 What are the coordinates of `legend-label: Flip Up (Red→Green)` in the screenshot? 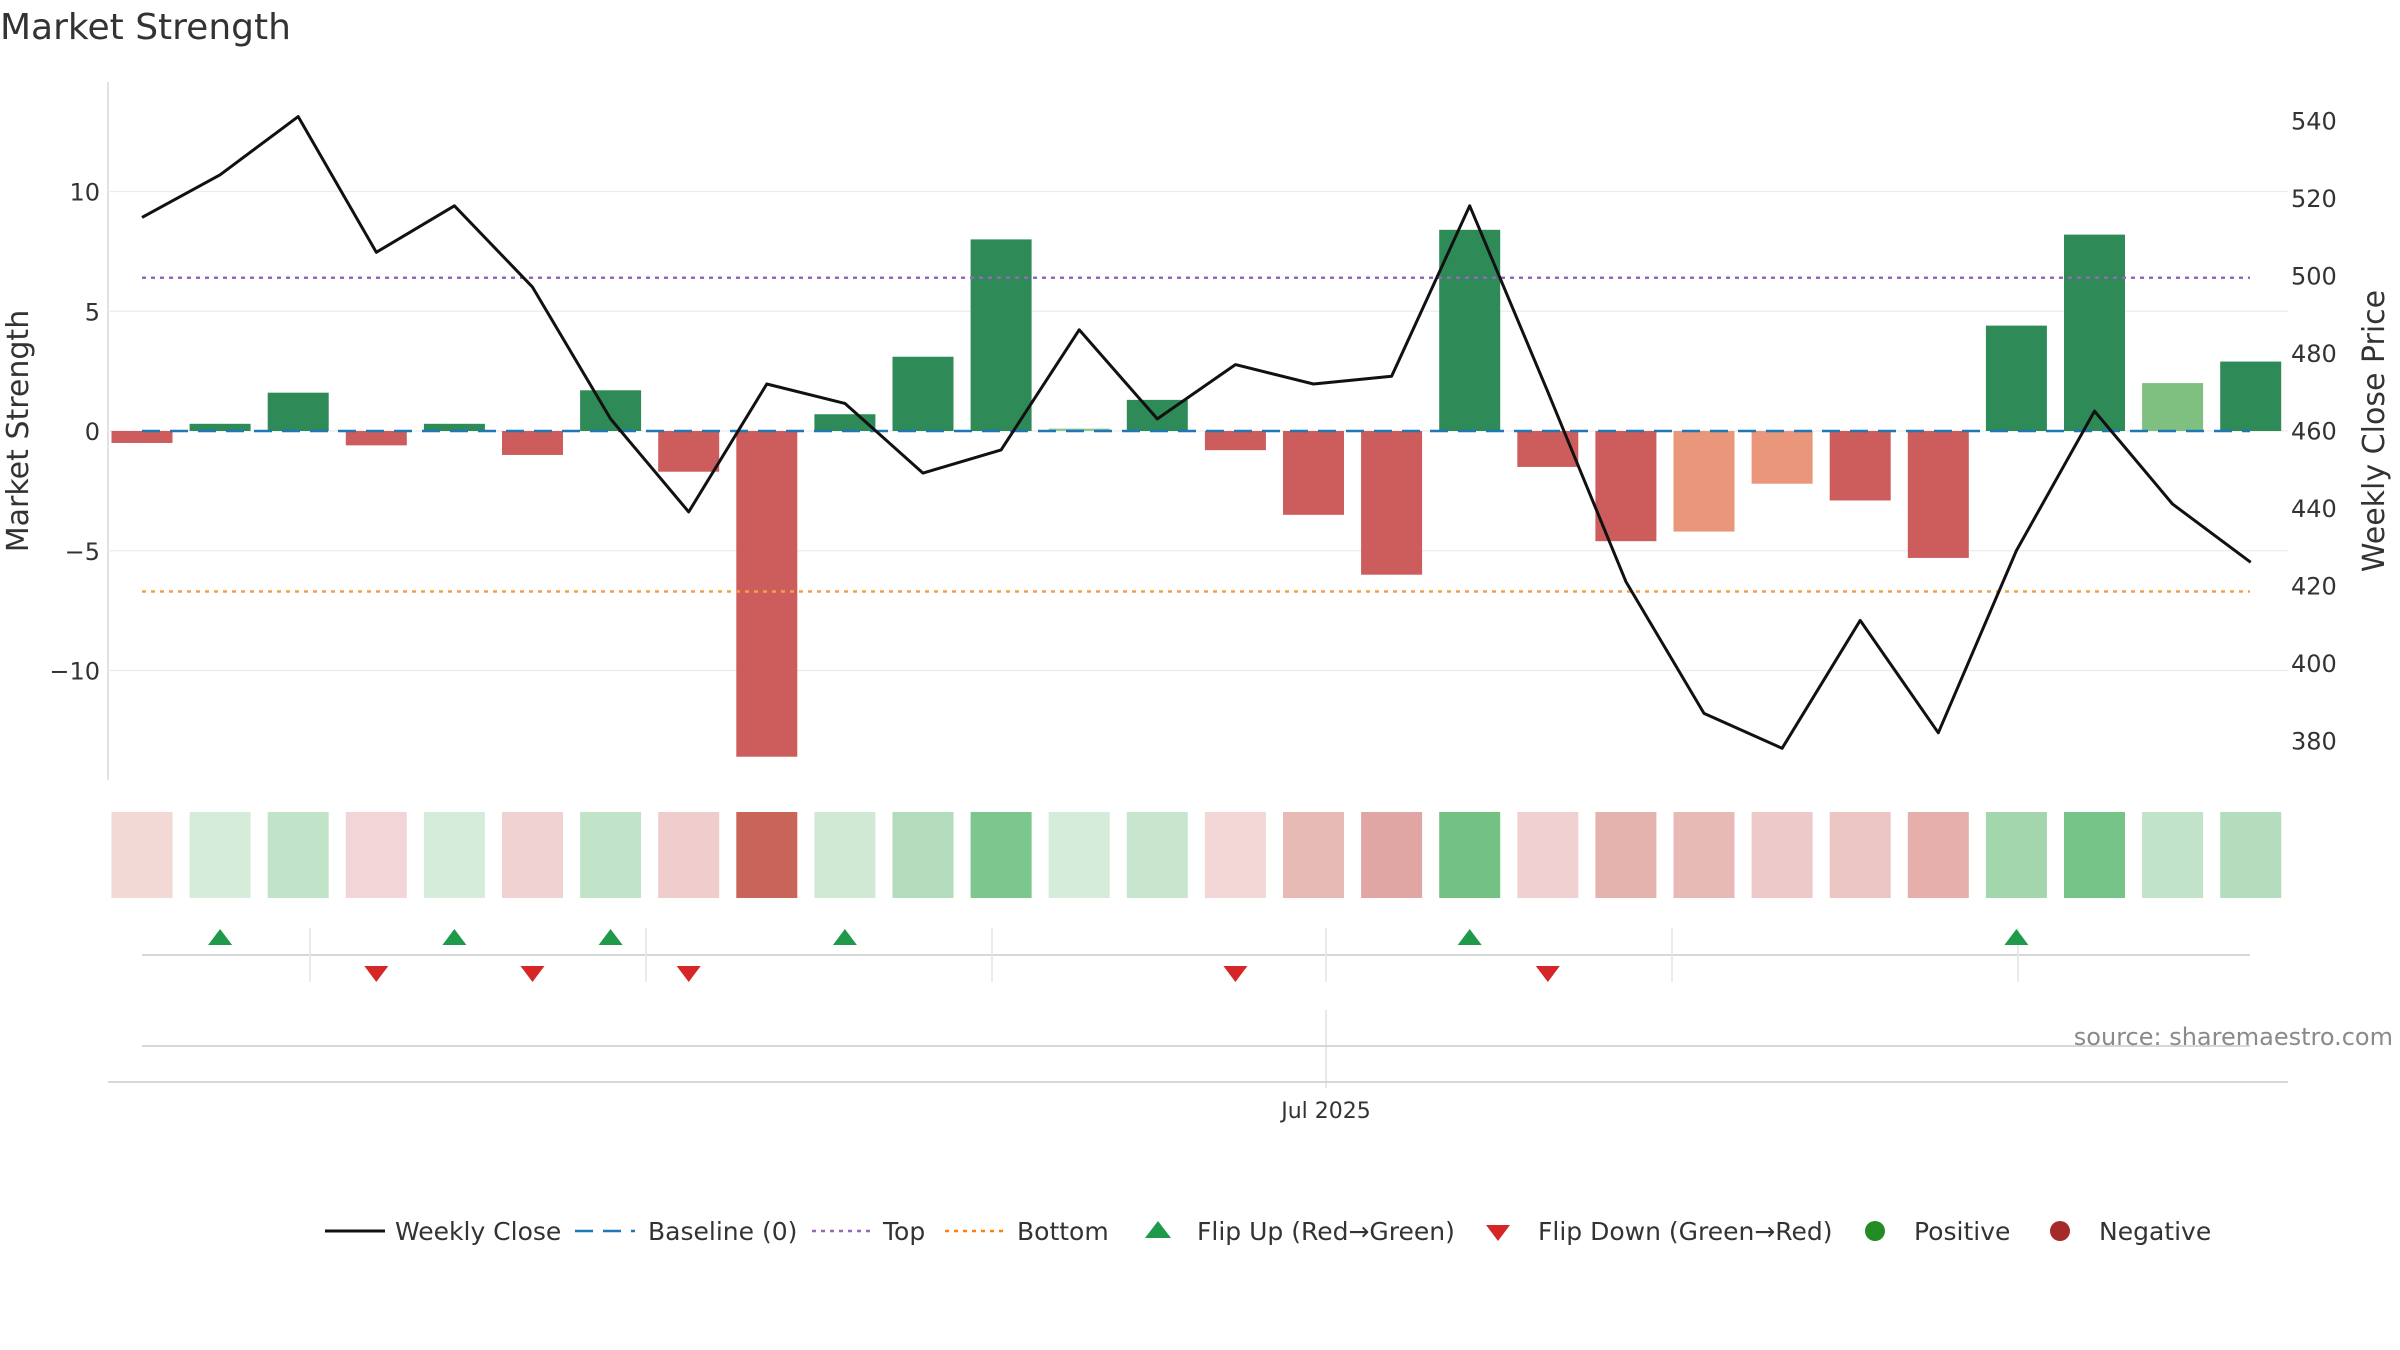 It's located at (1326, 1231).